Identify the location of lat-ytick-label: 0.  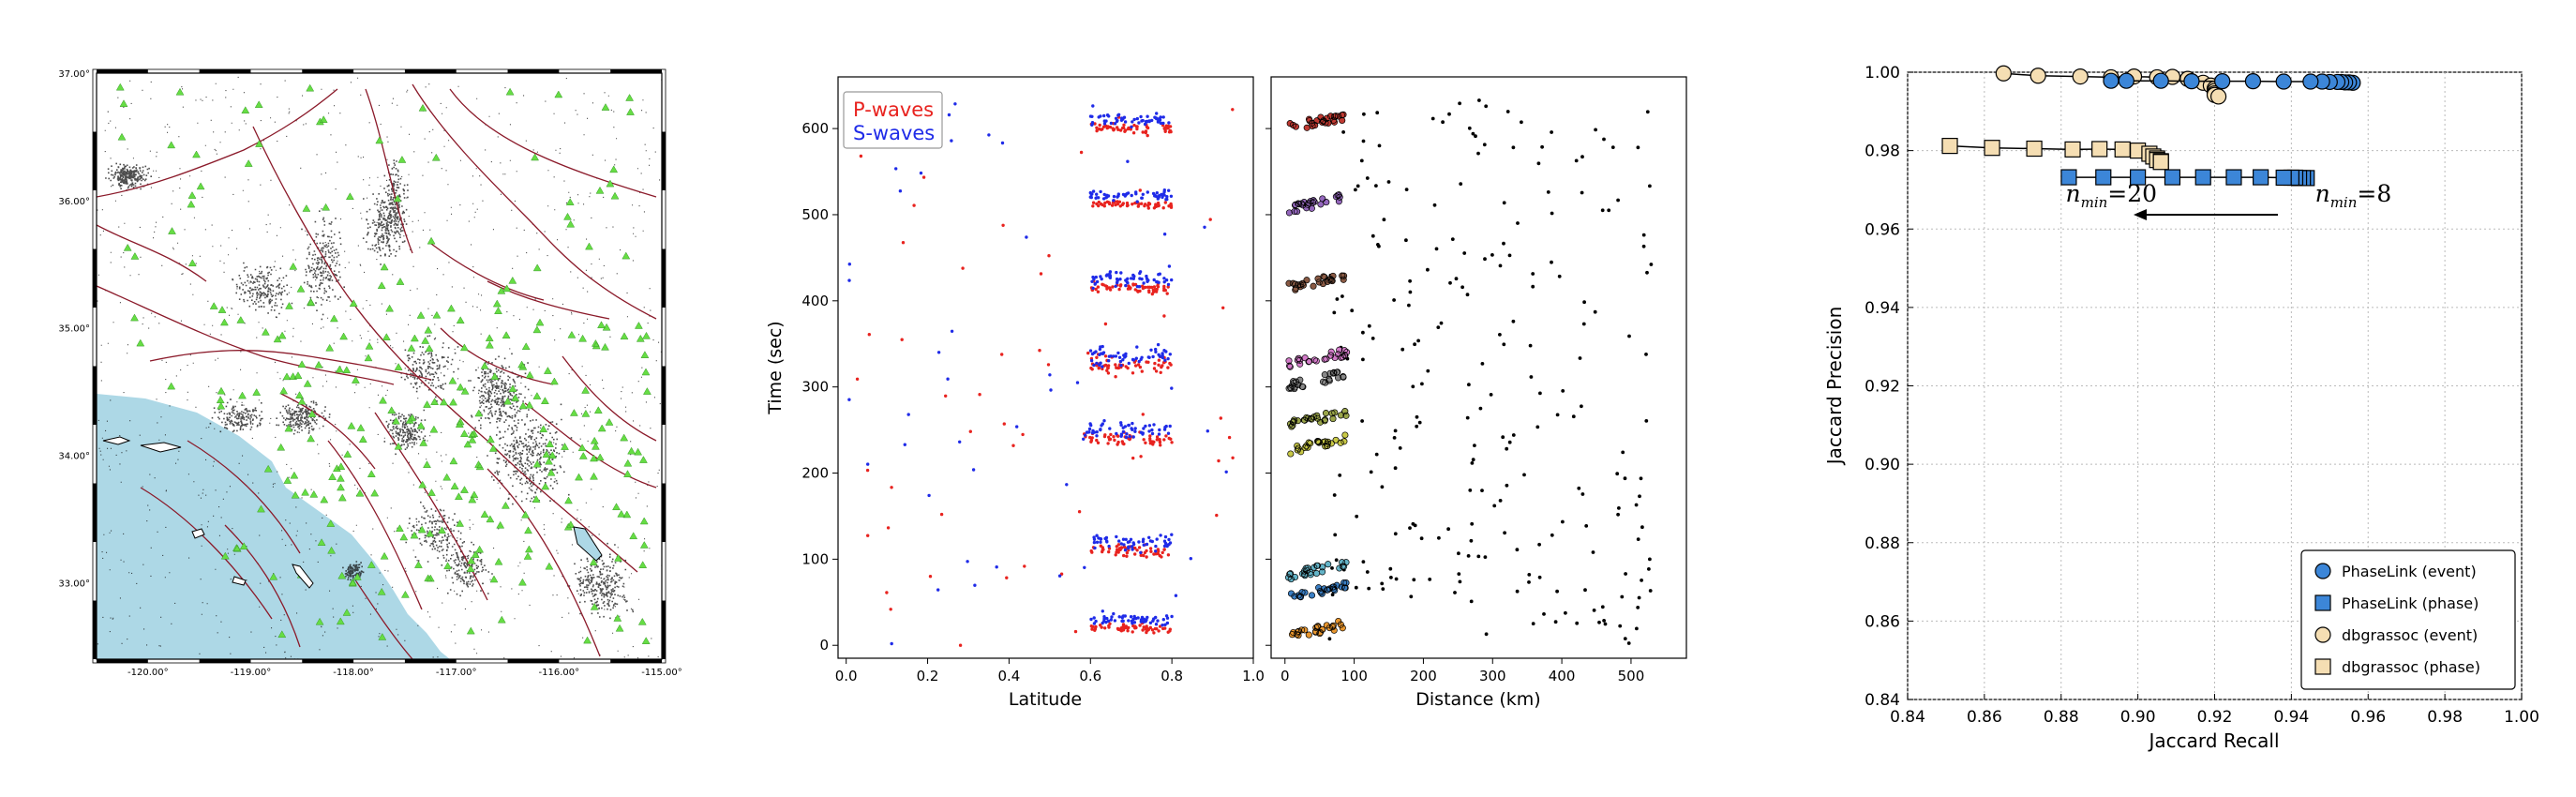
(824, 645).